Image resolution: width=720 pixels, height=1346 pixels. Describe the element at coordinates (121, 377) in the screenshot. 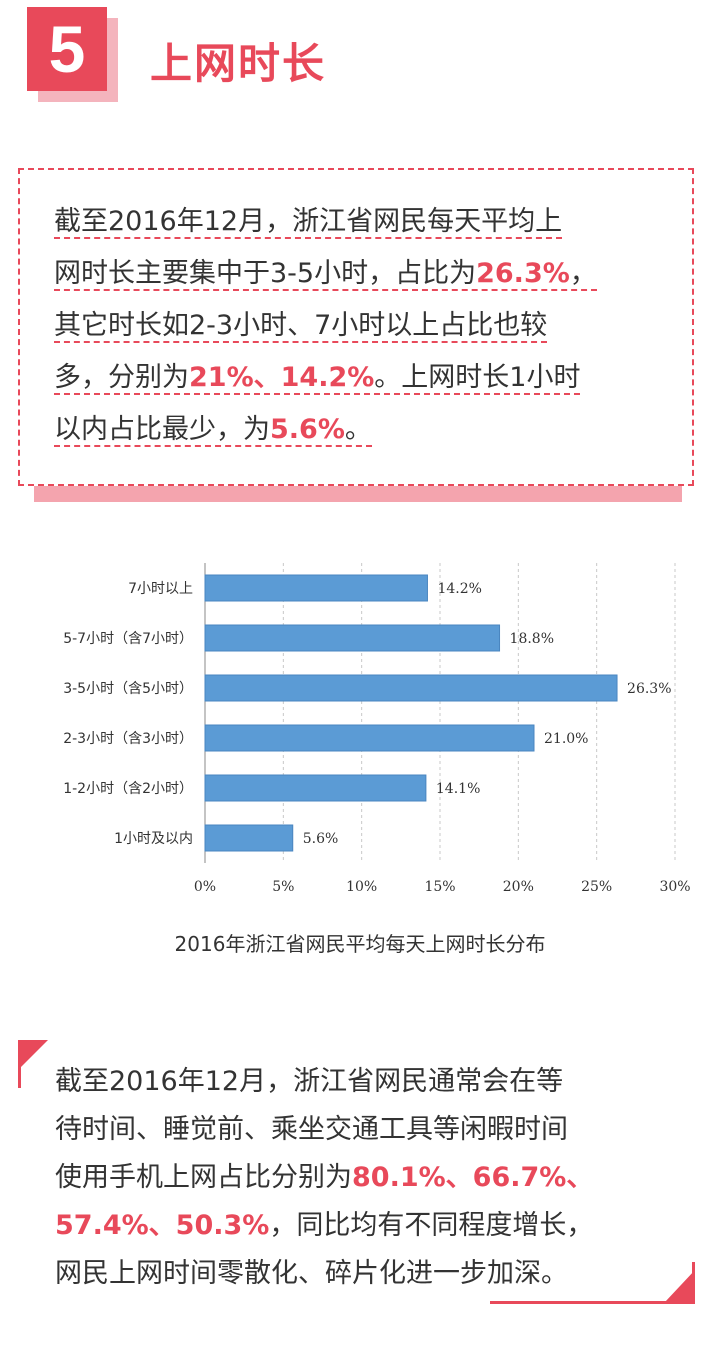

I see `text-segment: 多，分别为` at that location.